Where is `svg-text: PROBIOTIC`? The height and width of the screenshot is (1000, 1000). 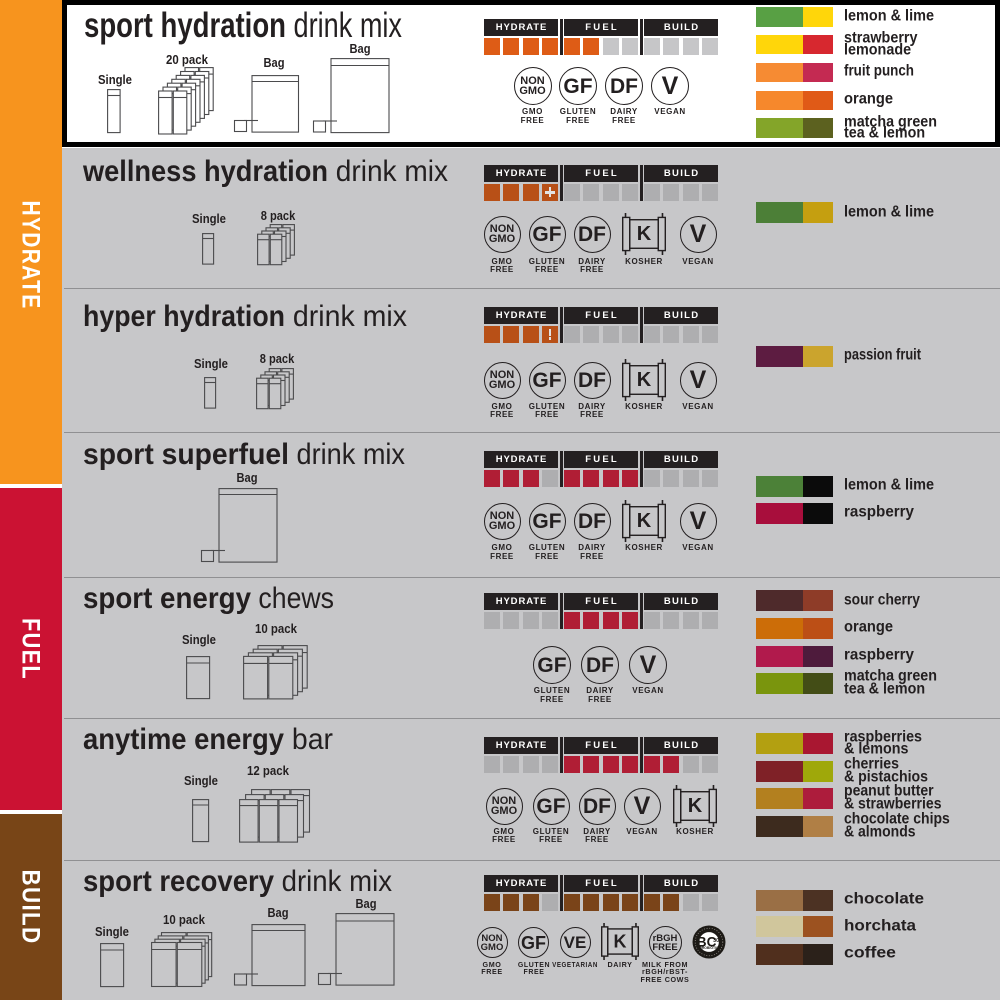 svg-text: PROBIOTIC is located at coordinates (709, 948).